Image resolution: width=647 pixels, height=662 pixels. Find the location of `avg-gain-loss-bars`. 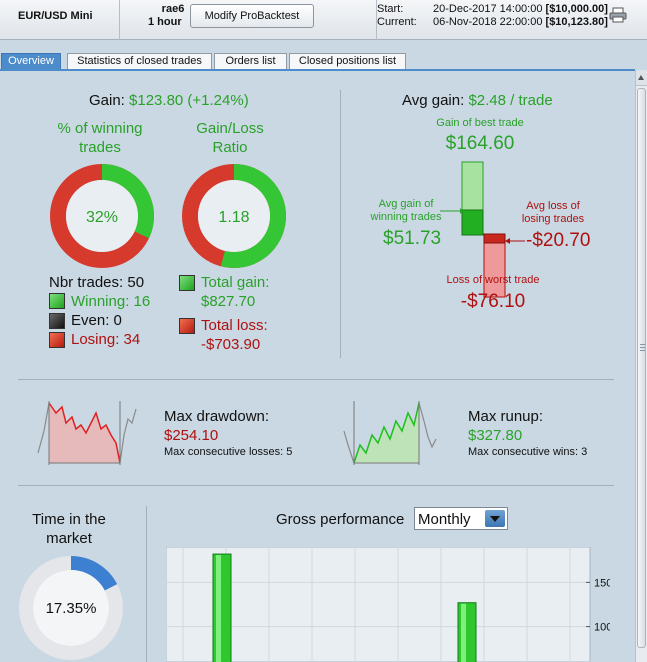

avg-gain-loss-bars is located at coordinates (473, 229).